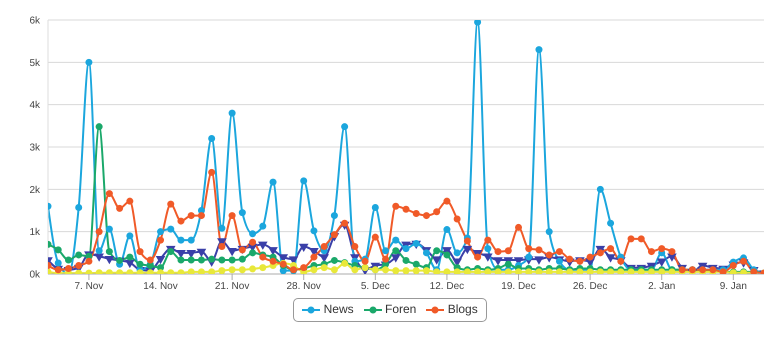 The width and height of the screenshot is (780, 337). Describe the element at coordinates (400, 310) in the screenshot. I see `legend-label: Foren` at that location.